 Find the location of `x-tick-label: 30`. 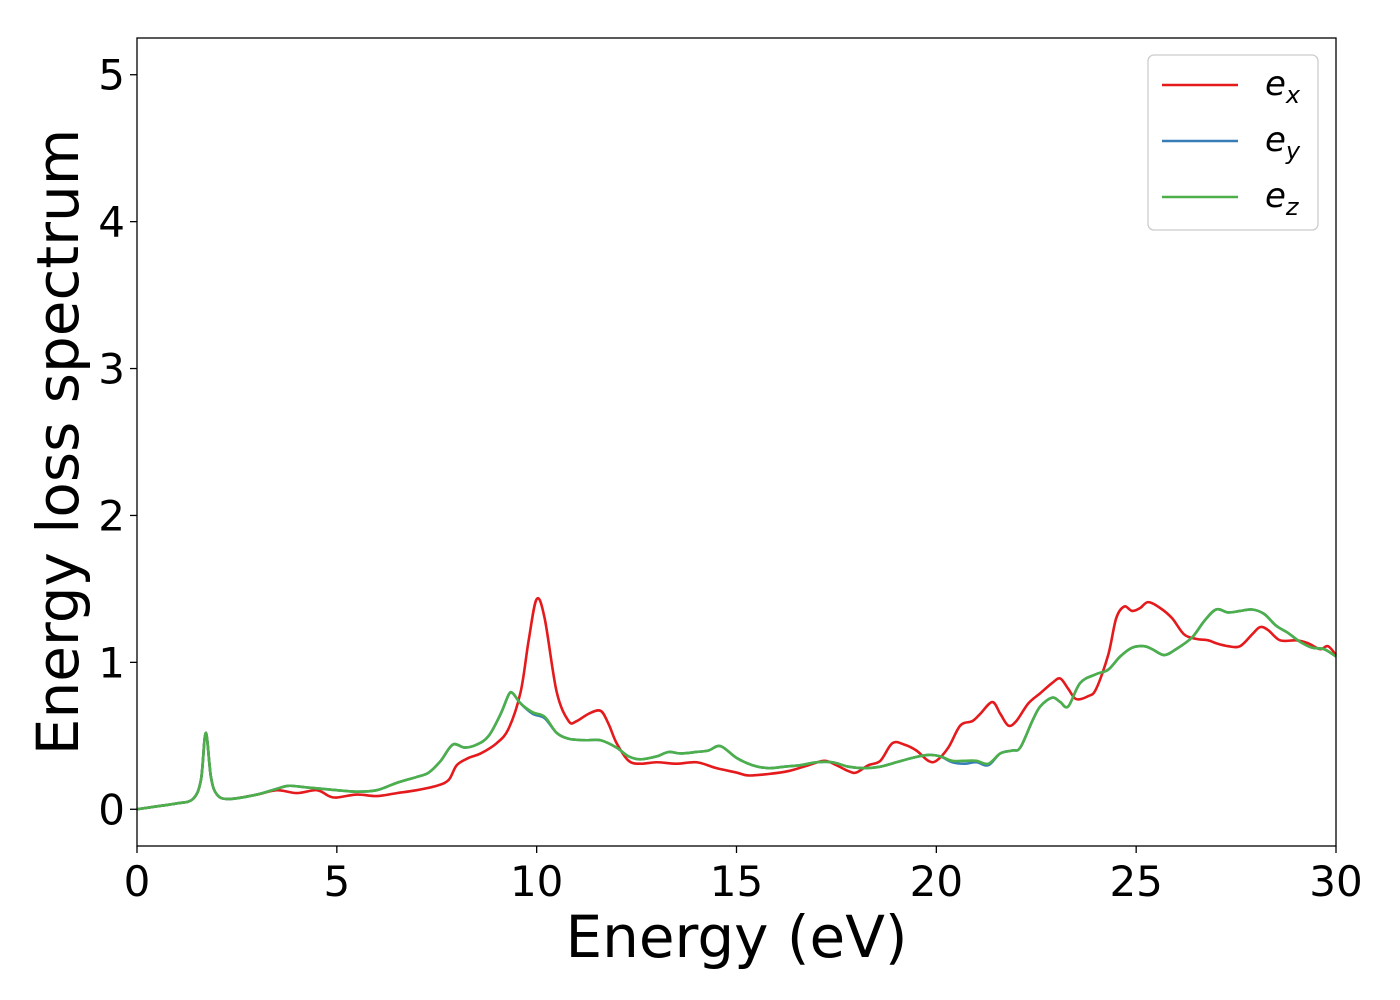

x-tick-label: 30 is located at coordinates (1335, 881).